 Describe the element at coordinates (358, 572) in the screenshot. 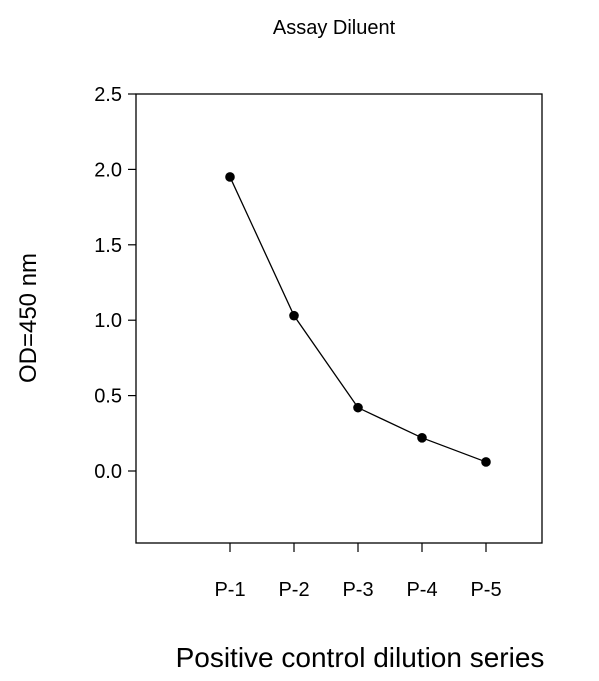

I see `x-axis: P-1 P-2 P-3 P-4 P-5` at that location.